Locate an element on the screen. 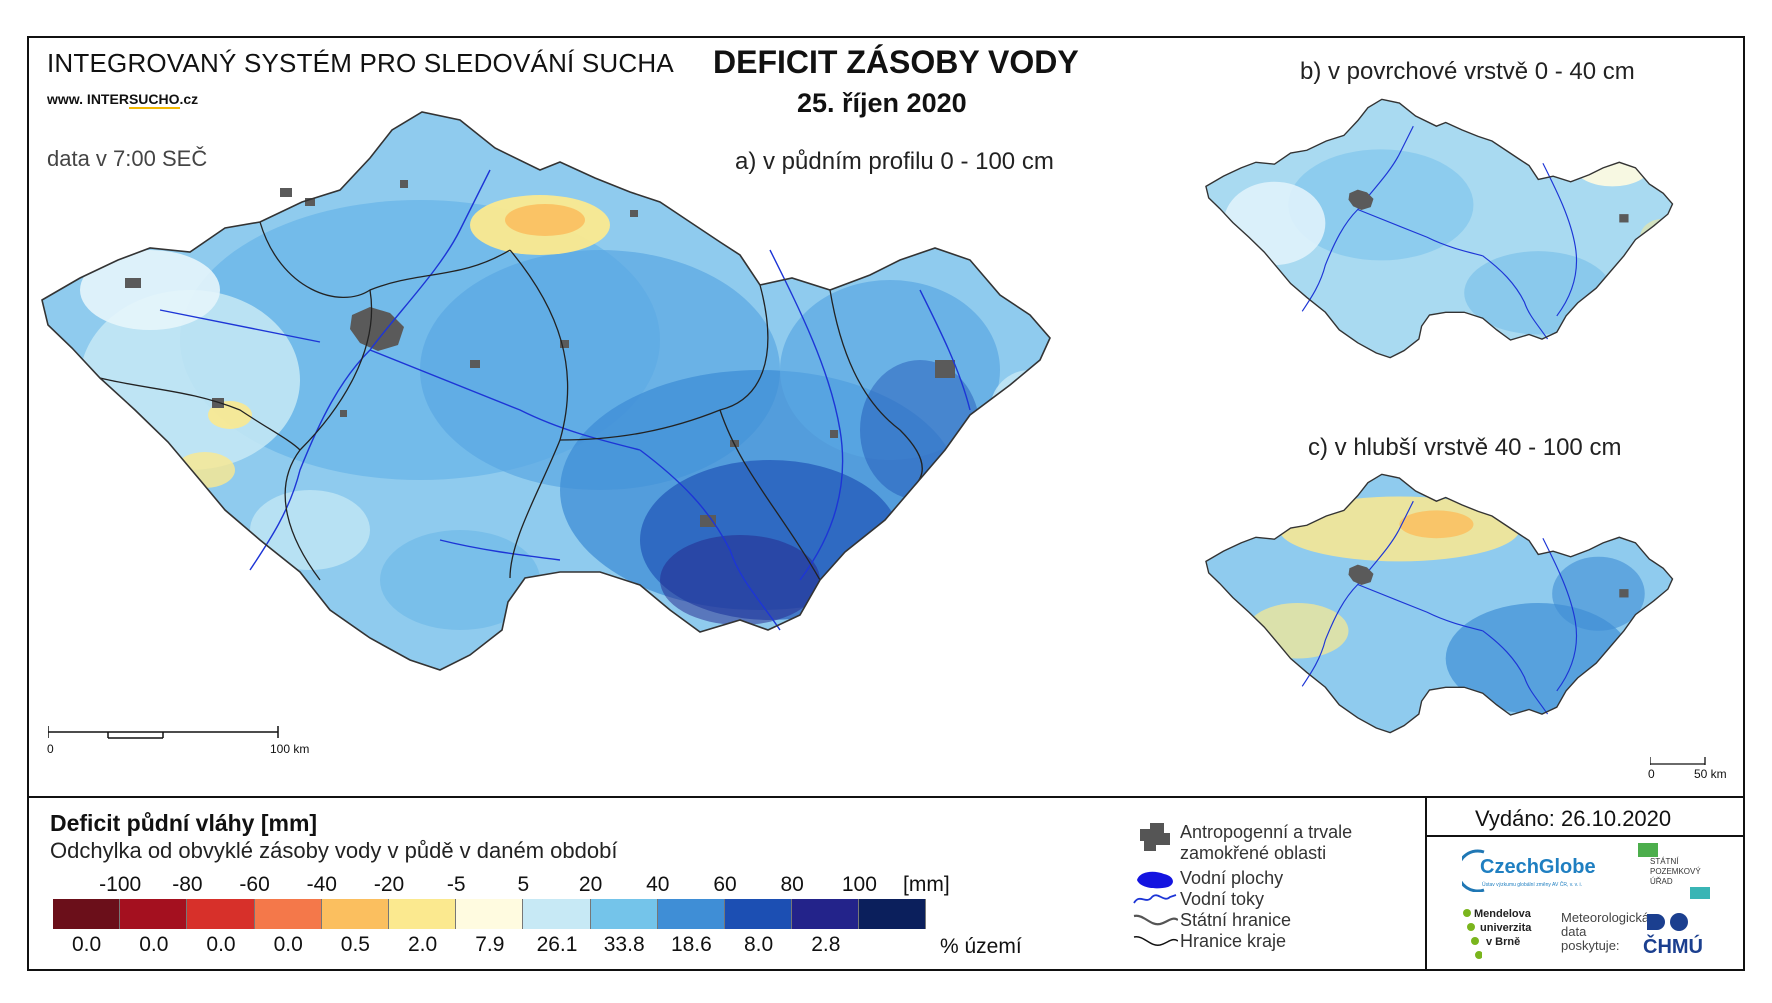  legend-water-bodies: Vodní plochy is located at coordinates (1207, 878).